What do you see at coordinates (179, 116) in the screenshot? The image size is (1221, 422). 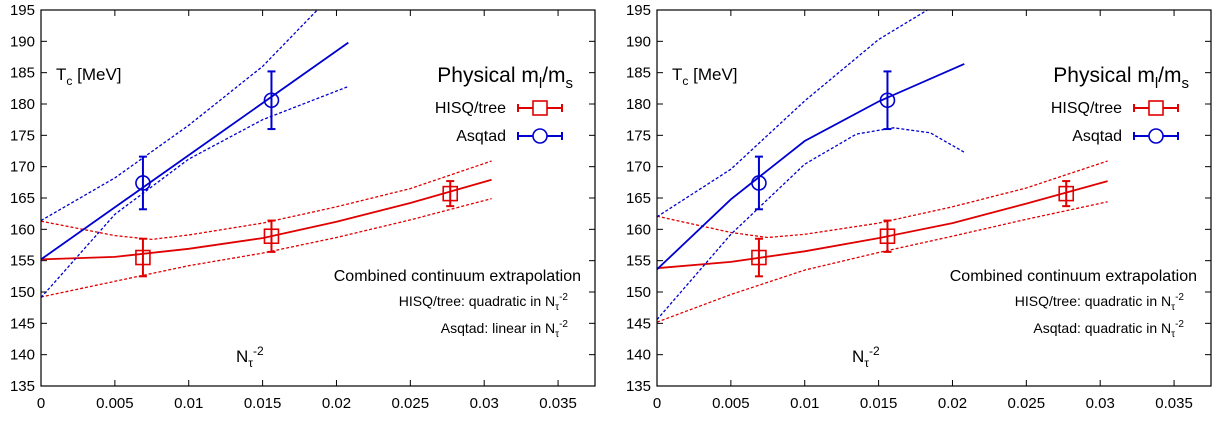 I see `asqtad-band-upper` at bounding box center [179, 116].